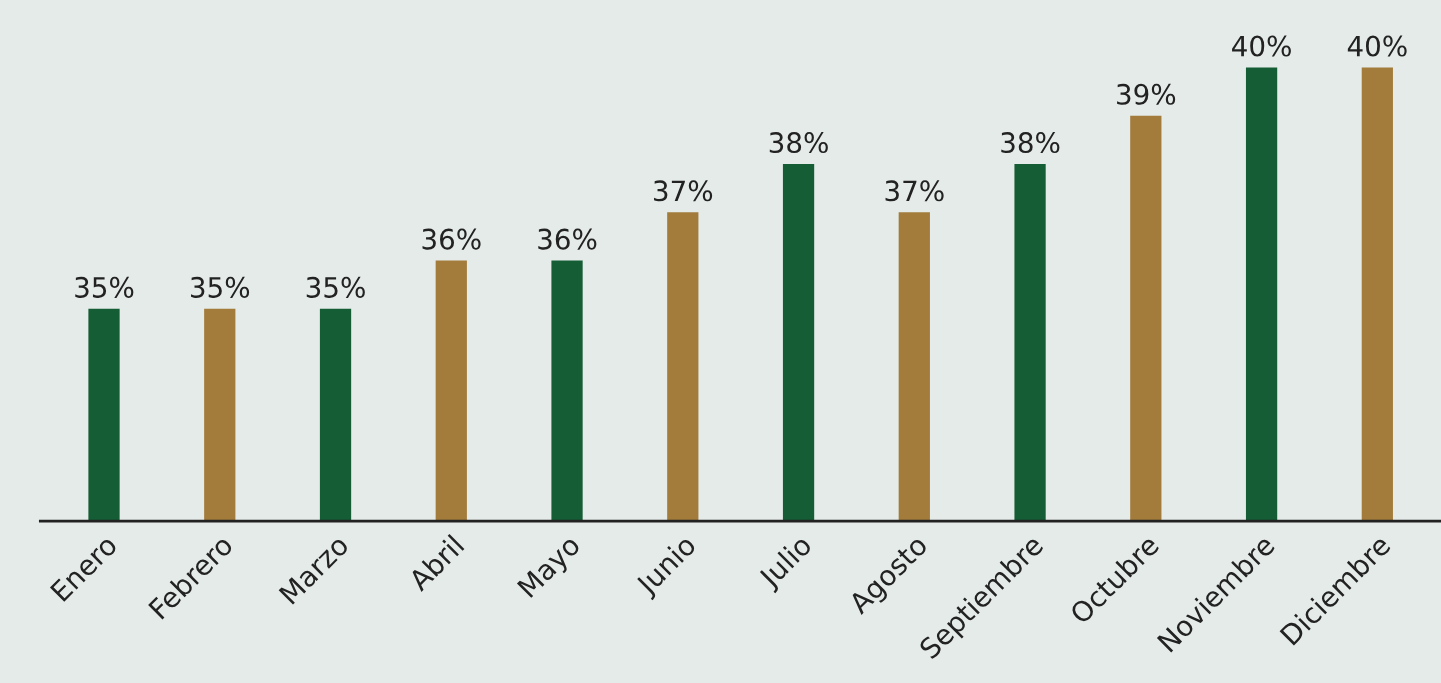  Describe the element at coordinates (1146, 94) in the screenshot. I see `data-label: 39%` at that location.